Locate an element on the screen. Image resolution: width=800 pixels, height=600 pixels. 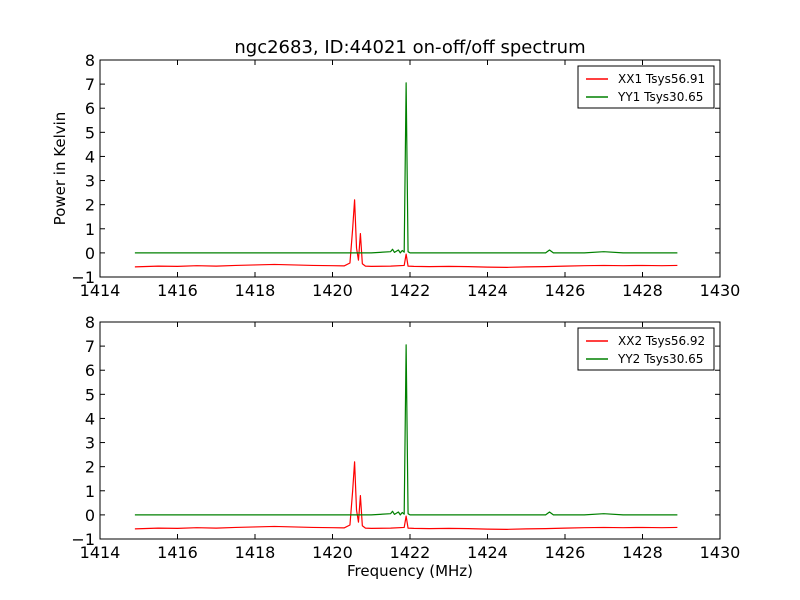
legend: XX2 Tsys56.92 YY2 Tsys30.65 is located at coordinates (646, 349).